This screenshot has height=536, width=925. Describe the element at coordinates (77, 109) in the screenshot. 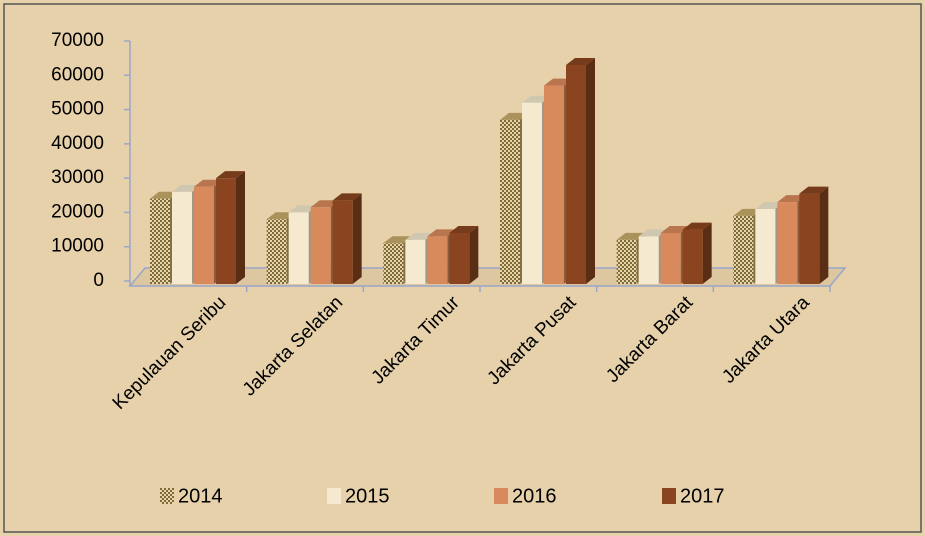

I see `y-tick-label: 50000` at that location.